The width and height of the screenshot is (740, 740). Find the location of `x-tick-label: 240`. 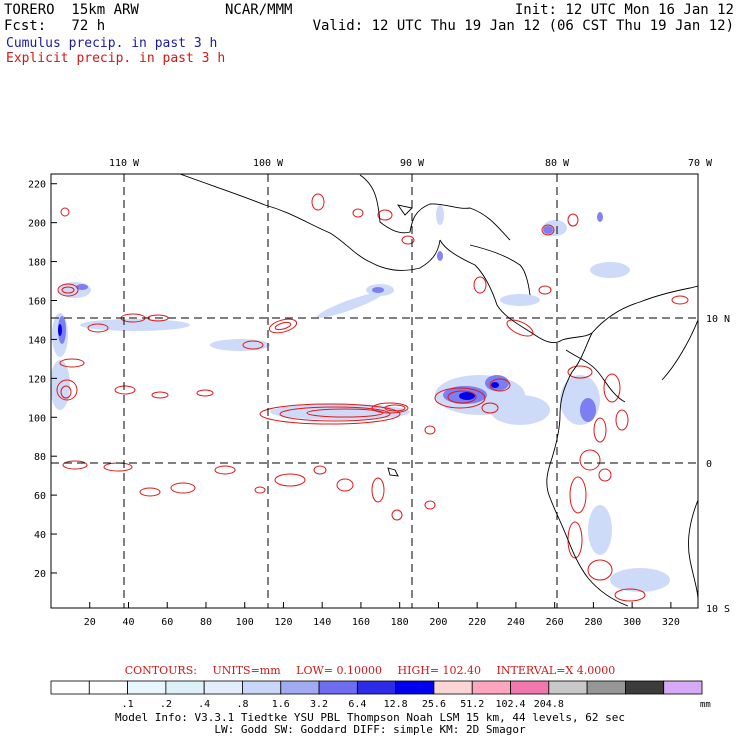

x-tick-label: 240 is located at coordinates (516, 622).